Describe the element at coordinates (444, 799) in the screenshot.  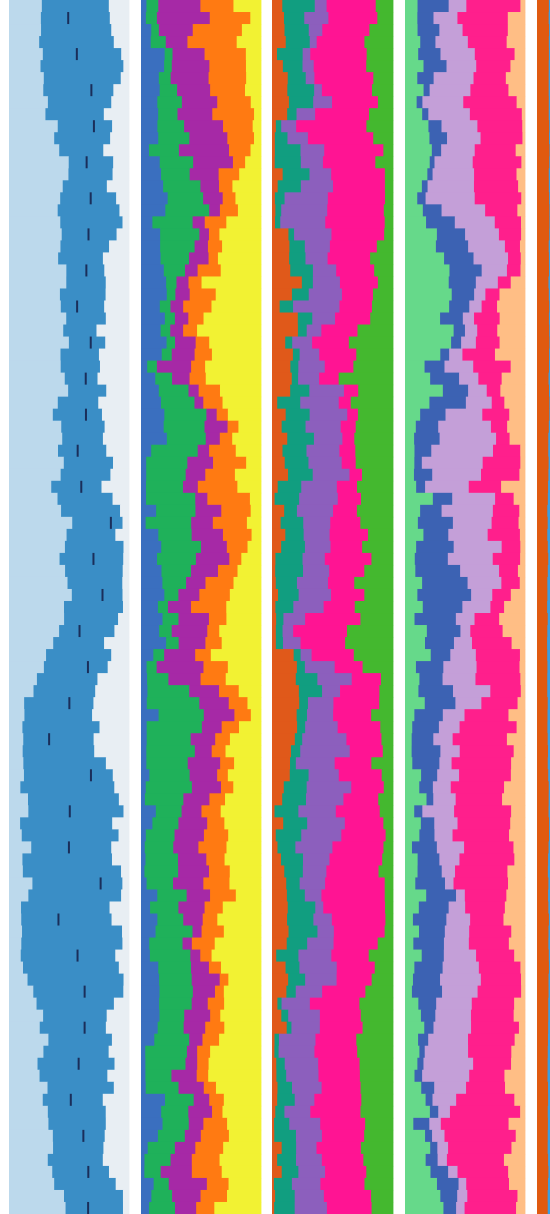
I see `bar-segment-p4-r67-s3` at that location.